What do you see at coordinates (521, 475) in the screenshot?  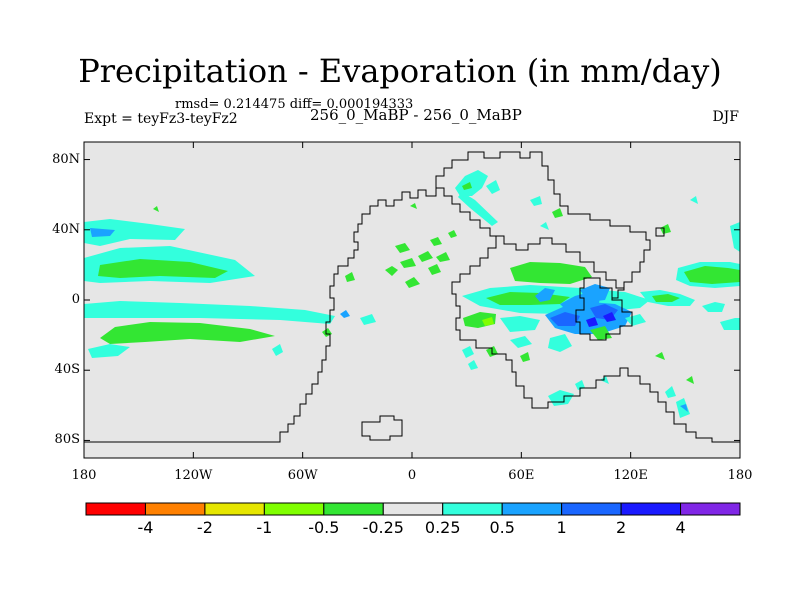 I see `x-tick-label: 60E` at bounding box center [521, 475].